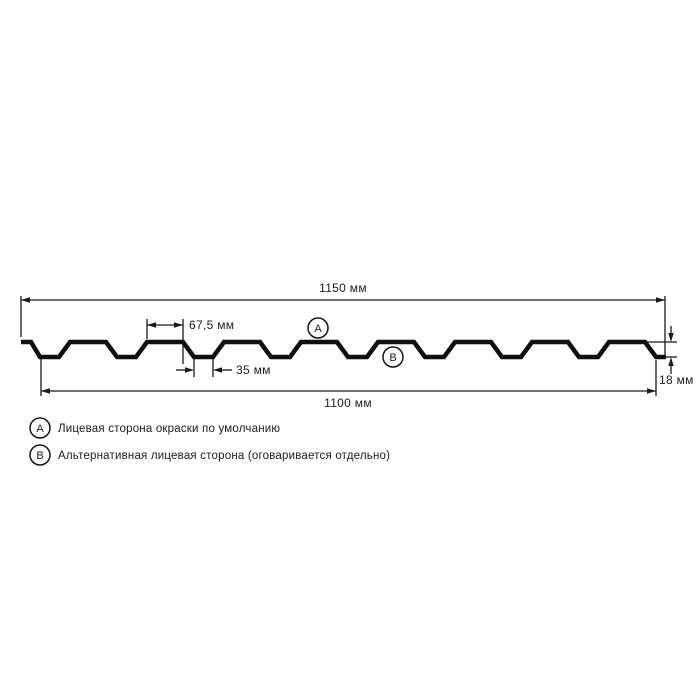  Describe the element at coordinates (676, 380) in the screenshot. I see `dimension-label-profile-height: 18 мм` at that location.